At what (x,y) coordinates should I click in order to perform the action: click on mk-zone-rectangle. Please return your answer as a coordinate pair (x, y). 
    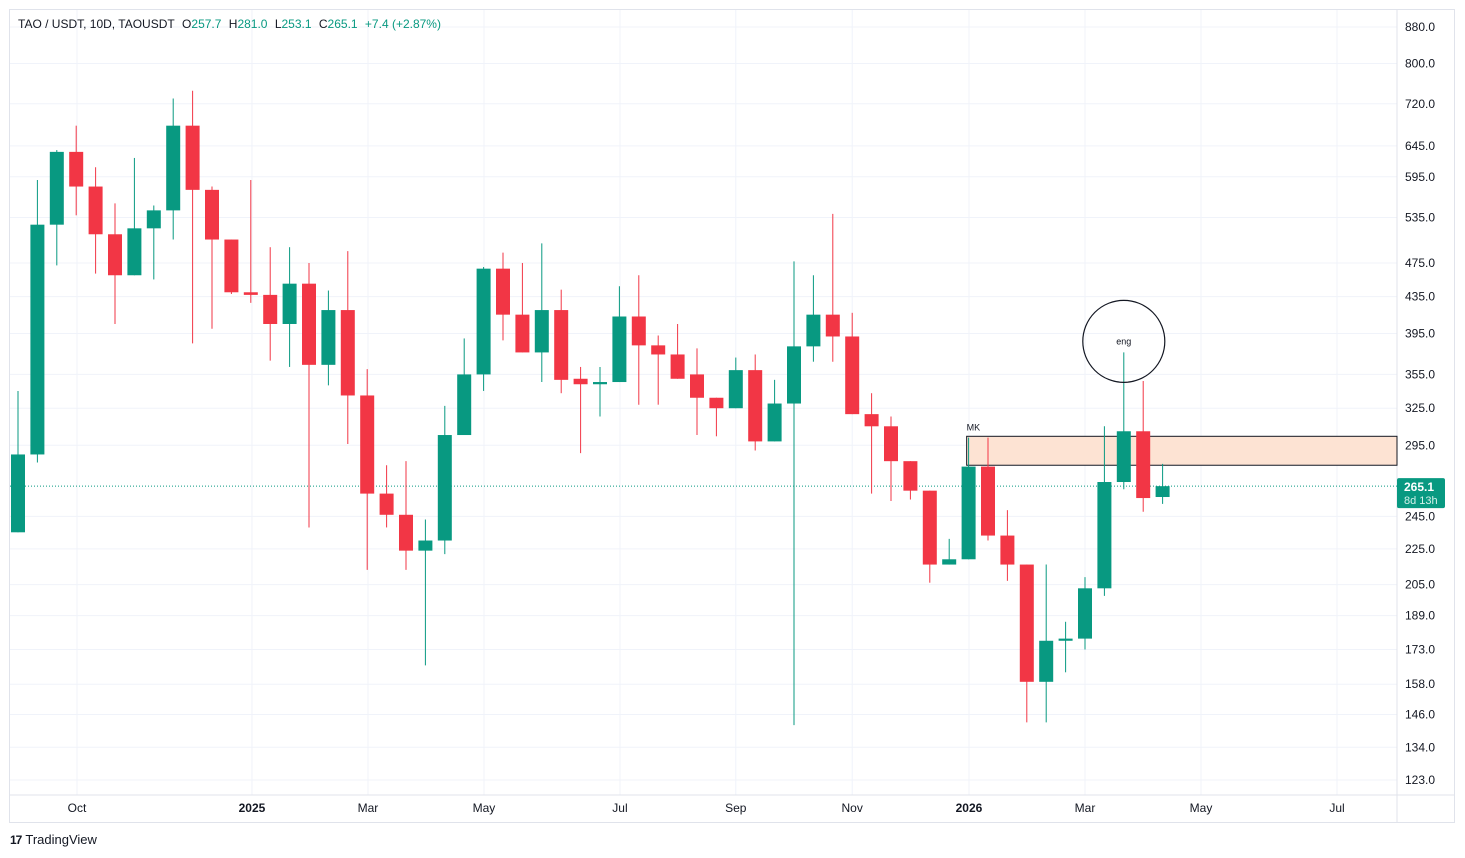
    Looking at the image, I should click on (1182, 450).